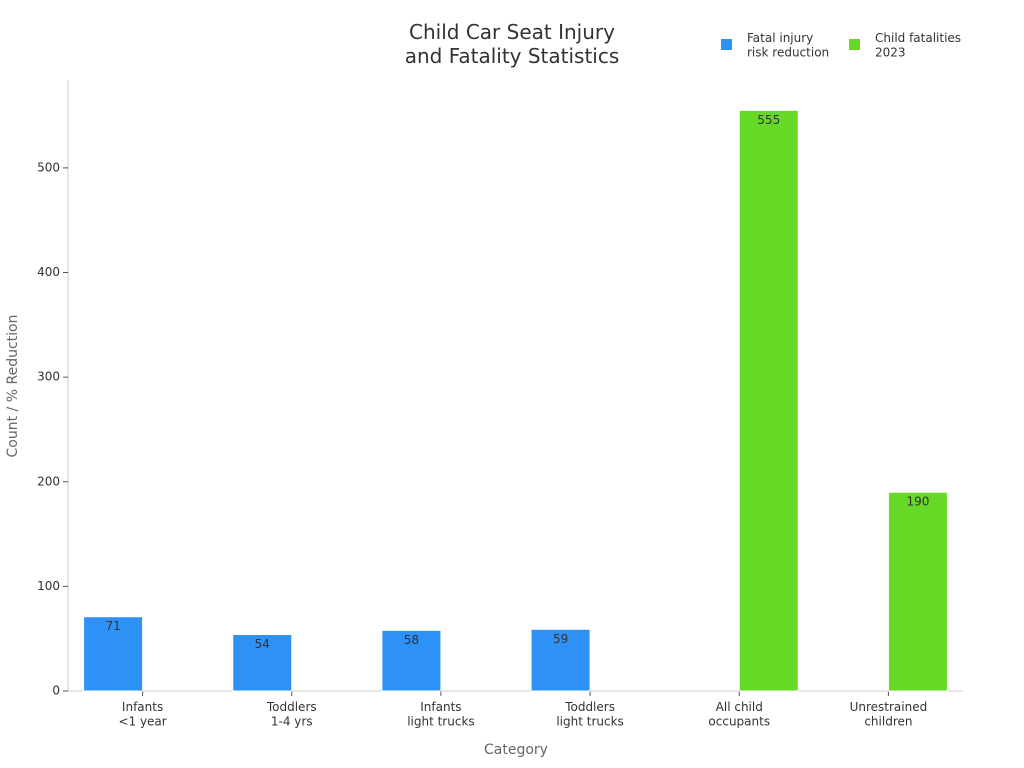 This screenshot has height=768, width=1024. What do you see at coordinates (48, 586) in the screenshot?
I see `y-tick-label: 100` at bounding box center [48, 586].